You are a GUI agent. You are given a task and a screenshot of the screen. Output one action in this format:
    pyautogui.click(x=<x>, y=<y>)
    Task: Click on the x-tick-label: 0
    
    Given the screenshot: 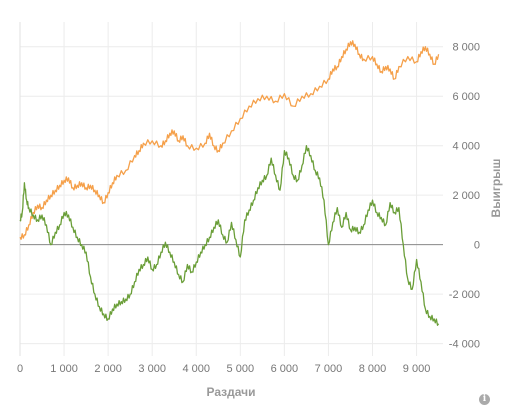 What is the action you would take?
    pyautogui.click(x=20, y=369)
    